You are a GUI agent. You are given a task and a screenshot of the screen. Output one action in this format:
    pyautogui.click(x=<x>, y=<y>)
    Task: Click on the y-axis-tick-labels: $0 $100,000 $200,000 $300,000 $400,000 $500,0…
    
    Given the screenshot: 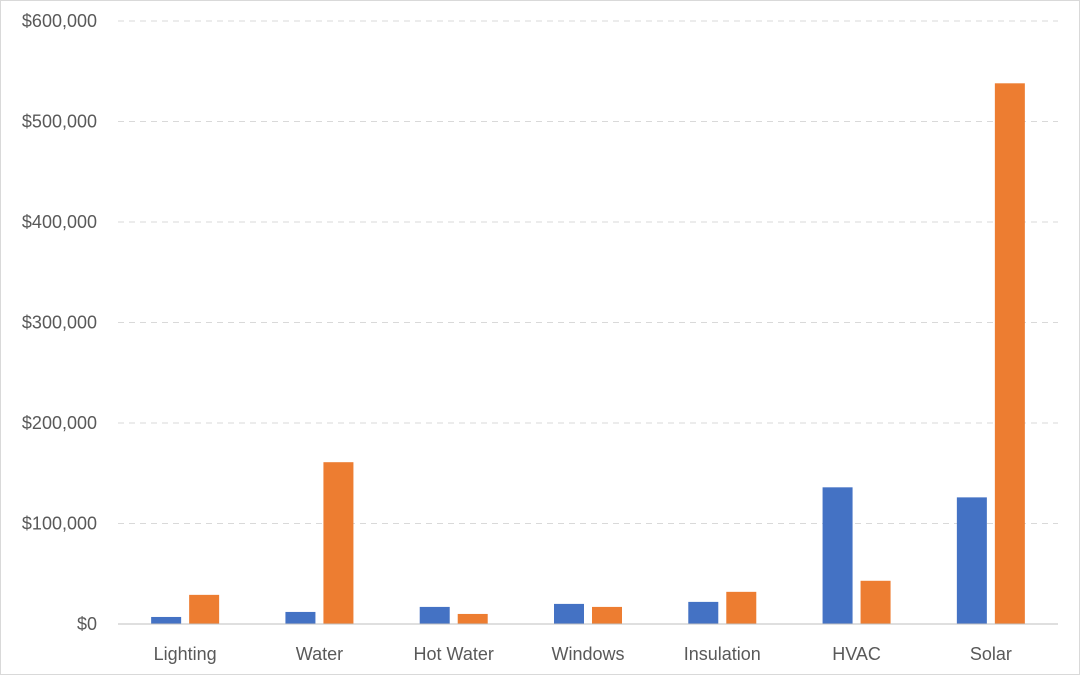 What is the action you would take?
    pyautogui.click(x=59, y=322)
    